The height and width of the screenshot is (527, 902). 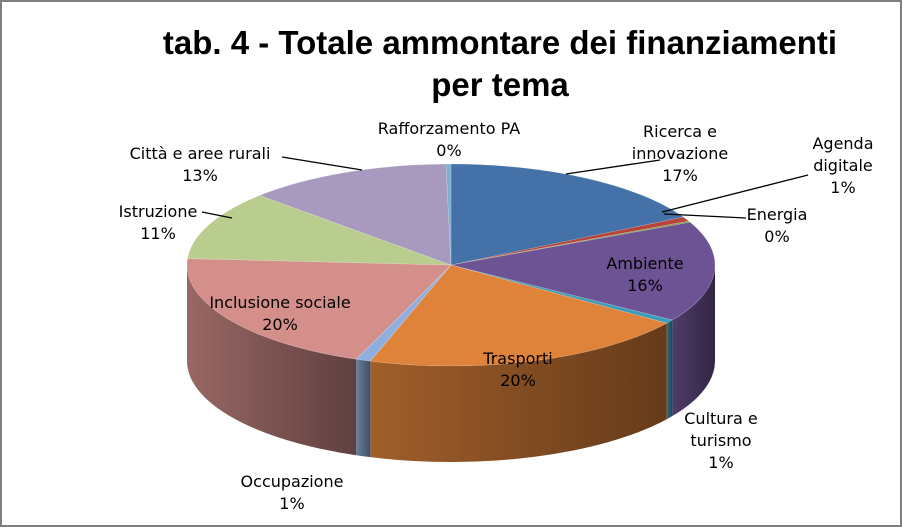 I want to click on pie-side-inclusione-sociale, so click(x=272, y=360).